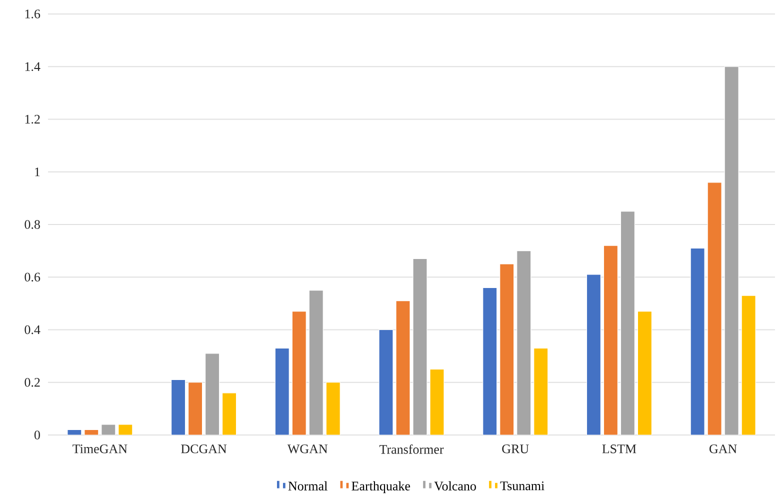 The height and width of the screenshot is (504, 781). What do you see at coordinates (308, 485) in the screenshot?
I see `legend-label: Normal` at bounding box center [308, 485].